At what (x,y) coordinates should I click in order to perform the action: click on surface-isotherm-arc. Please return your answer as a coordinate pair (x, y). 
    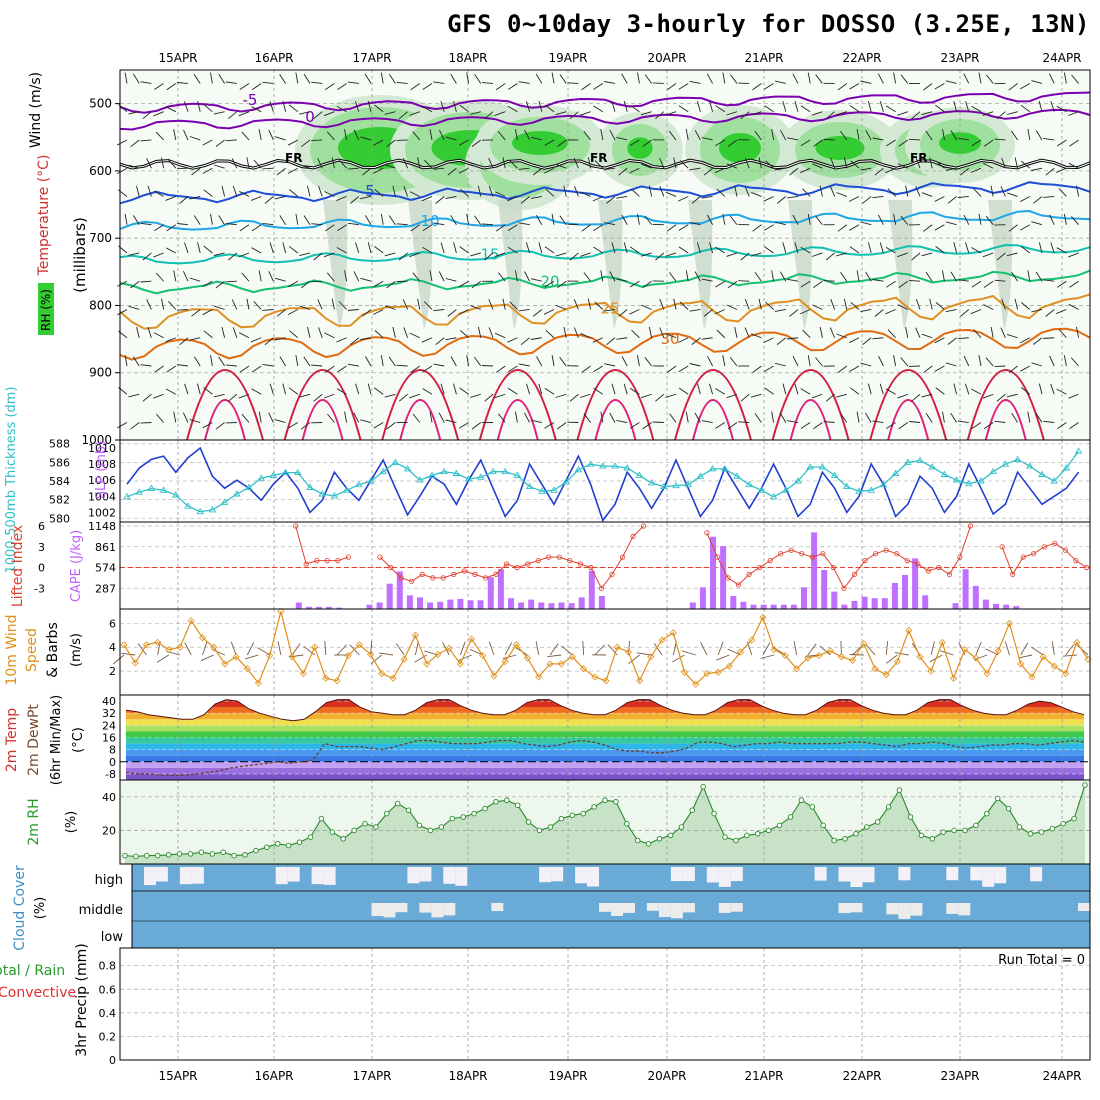
    Looking at the image, I should click on (810, 420).